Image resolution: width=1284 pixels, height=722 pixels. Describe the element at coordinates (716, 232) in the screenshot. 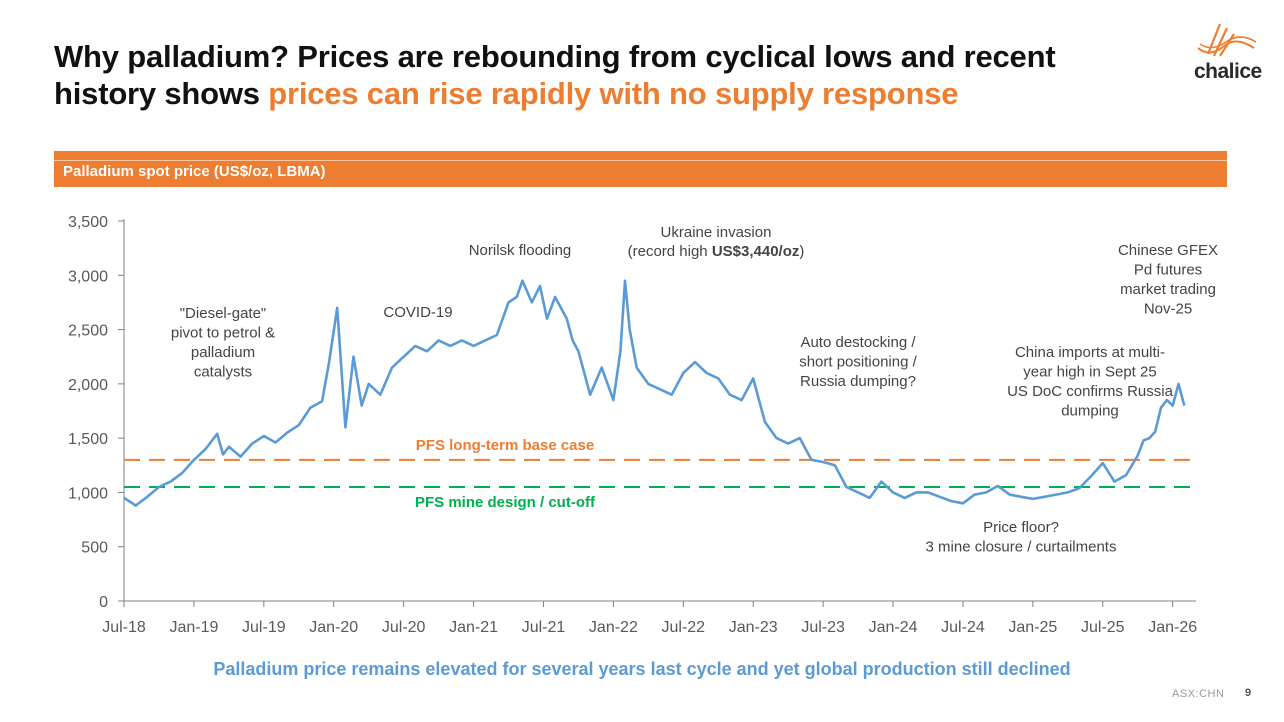

I see `annotation-ukraine: Ukraine invasion` at that location.